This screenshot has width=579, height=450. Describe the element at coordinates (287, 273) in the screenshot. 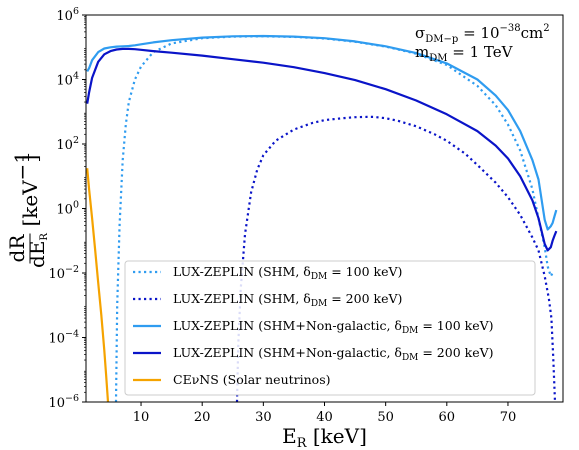

I see `legend-label-1: LUX-ZEPLIN (SHM, δDM = 100 keV)` at that location.